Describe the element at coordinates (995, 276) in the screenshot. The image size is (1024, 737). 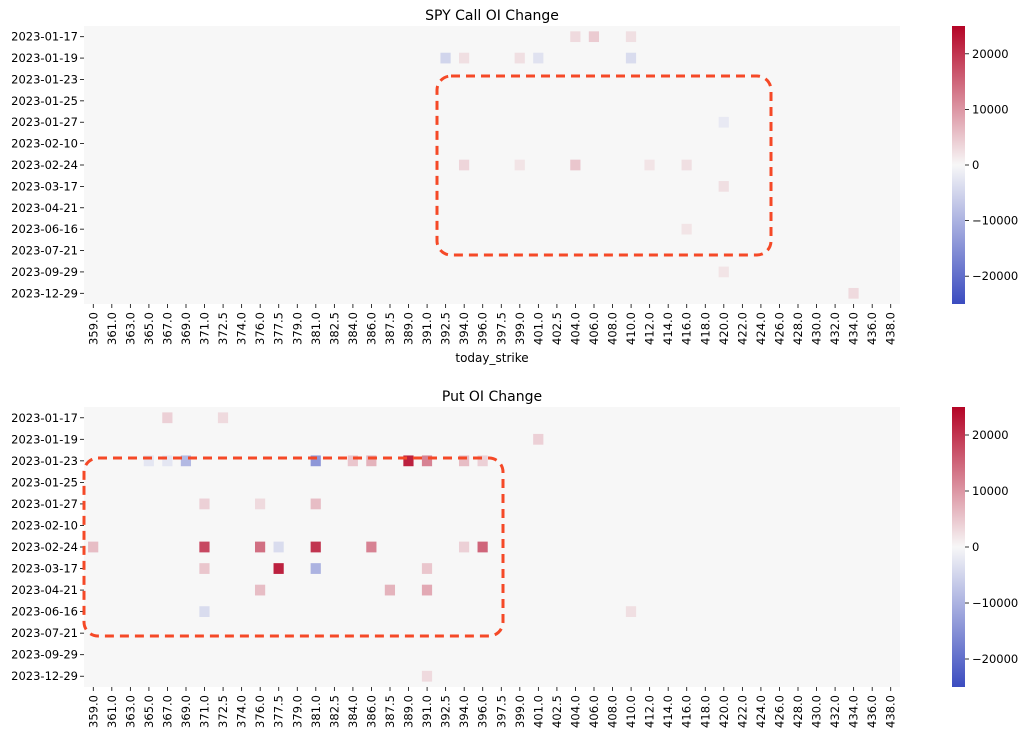
I see `colorbar-tick-label: −20000` at that location.